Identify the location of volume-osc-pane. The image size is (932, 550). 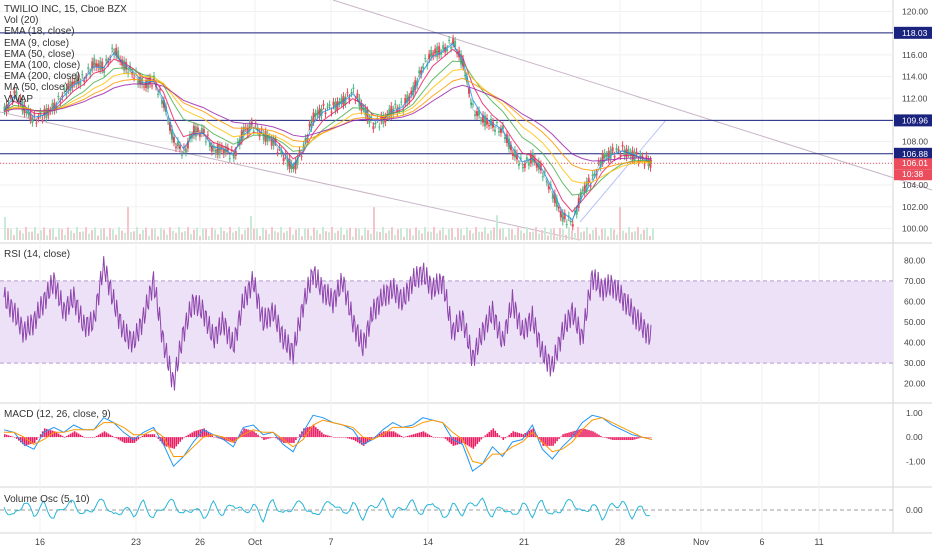
(446, 510).